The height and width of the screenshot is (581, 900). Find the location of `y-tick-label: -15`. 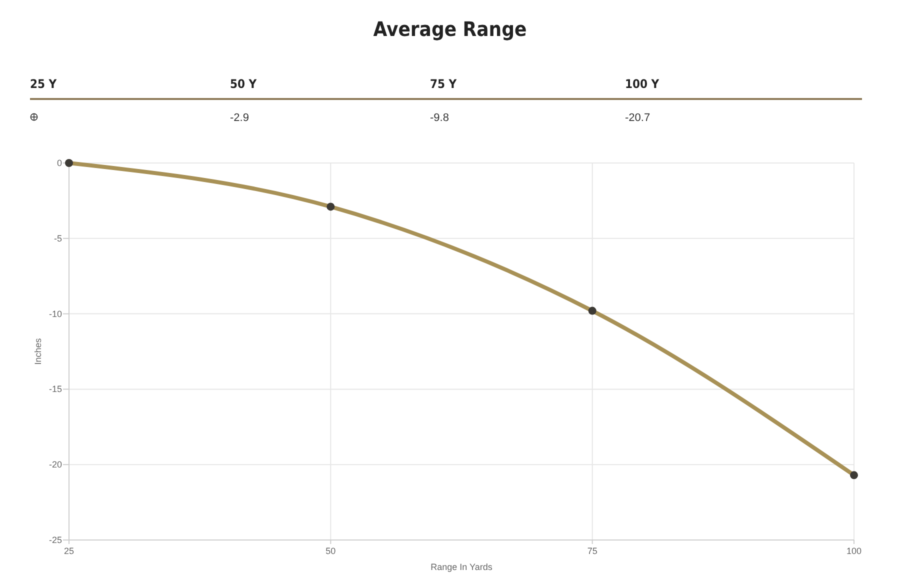

y-tick-label: -15 is located at coordinates (55, 389).